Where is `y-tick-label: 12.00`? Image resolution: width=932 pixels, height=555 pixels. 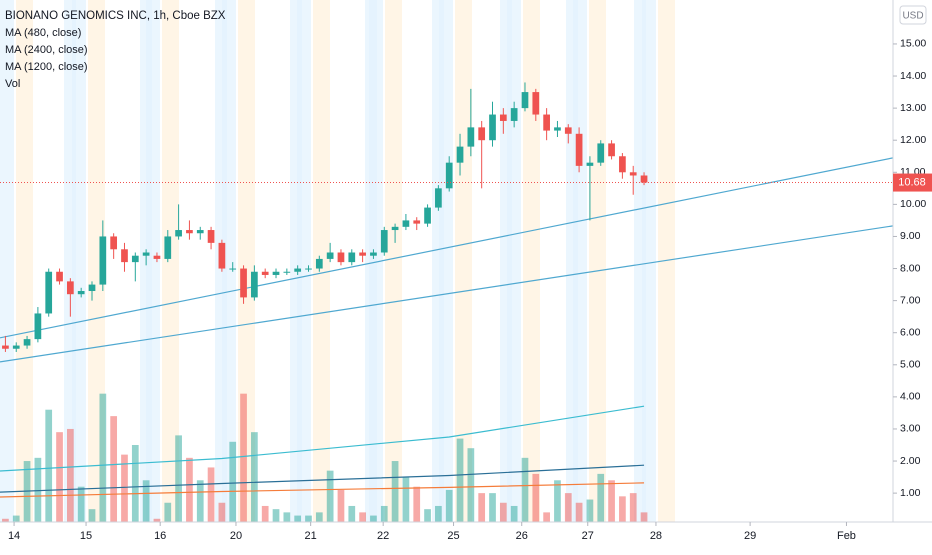 y-tick-label: 12.00 is located at coordinates (913, 140).